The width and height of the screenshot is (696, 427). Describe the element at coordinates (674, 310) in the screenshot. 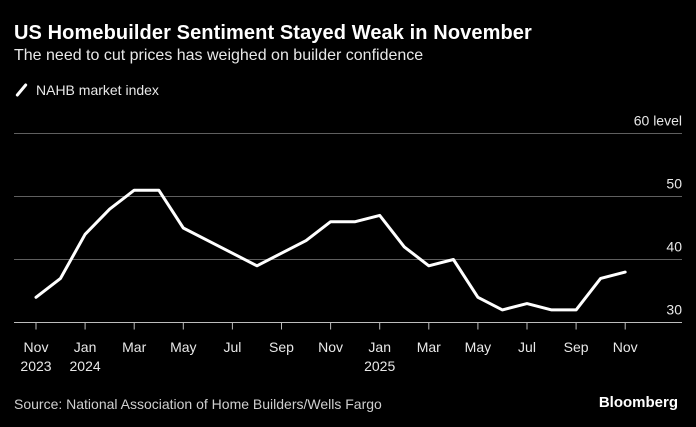

I see `y-tick-label: 30` at that location.